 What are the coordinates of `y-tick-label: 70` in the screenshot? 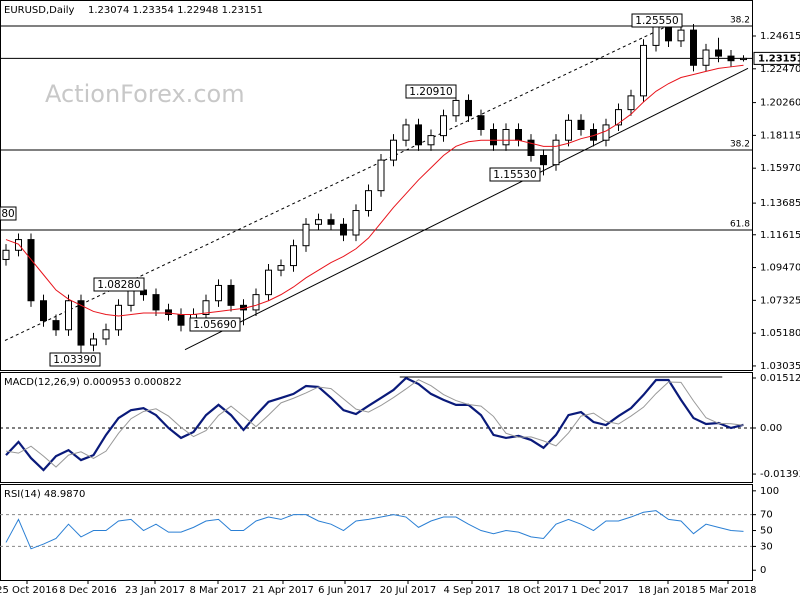 It's located at (766, 515).